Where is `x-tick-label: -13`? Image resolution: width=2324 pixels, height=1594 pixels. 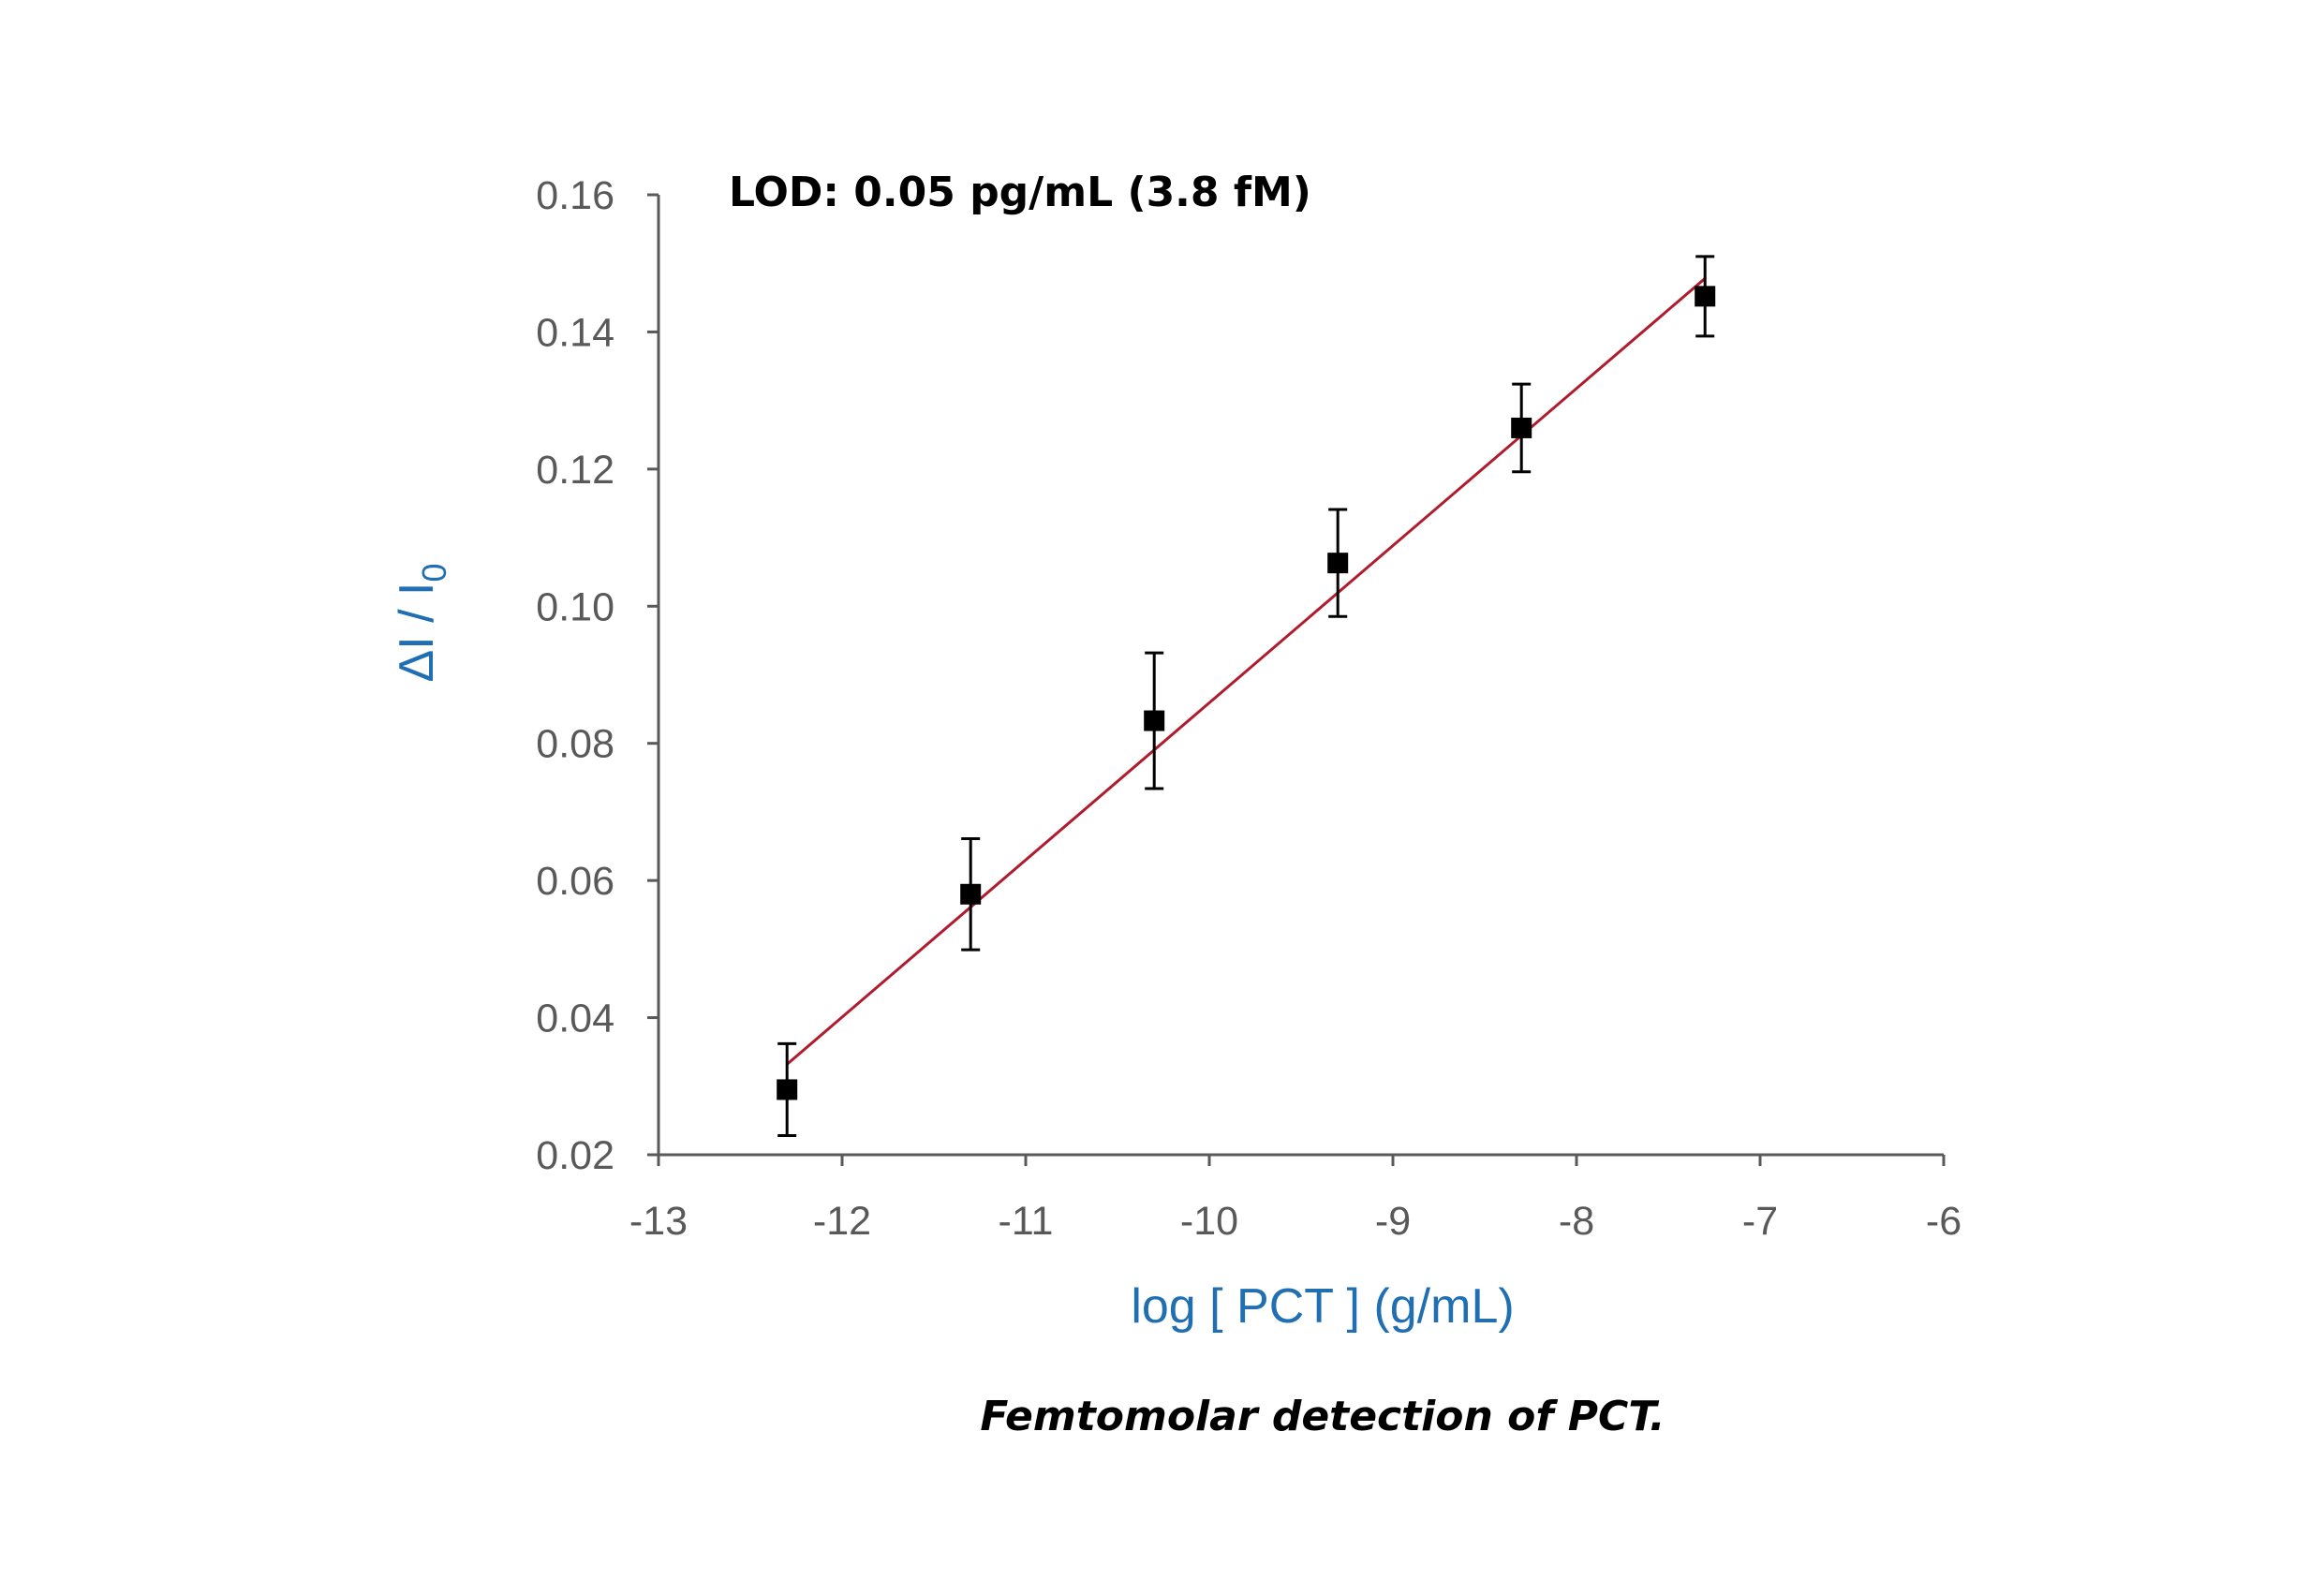 x-tick-label: -13 is located at coordinates (659, 1221).